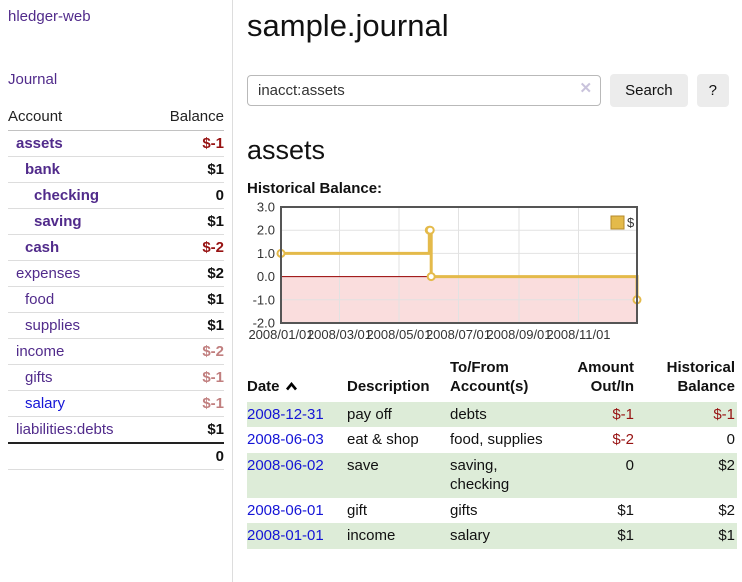 The width and height of the screenshot is (742, 582). Describe the element at coordinates (339, 334) in the screenshot. I see `svg-text: 2008/03/01` at that location.